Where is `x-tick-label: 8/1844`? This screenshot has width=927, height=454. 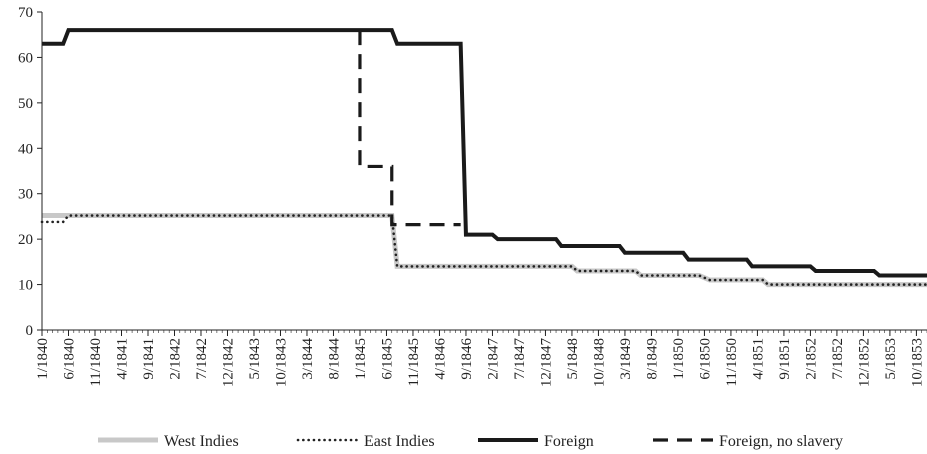 x-tick-label: 8/1844 is located at coordinates (334, 359).